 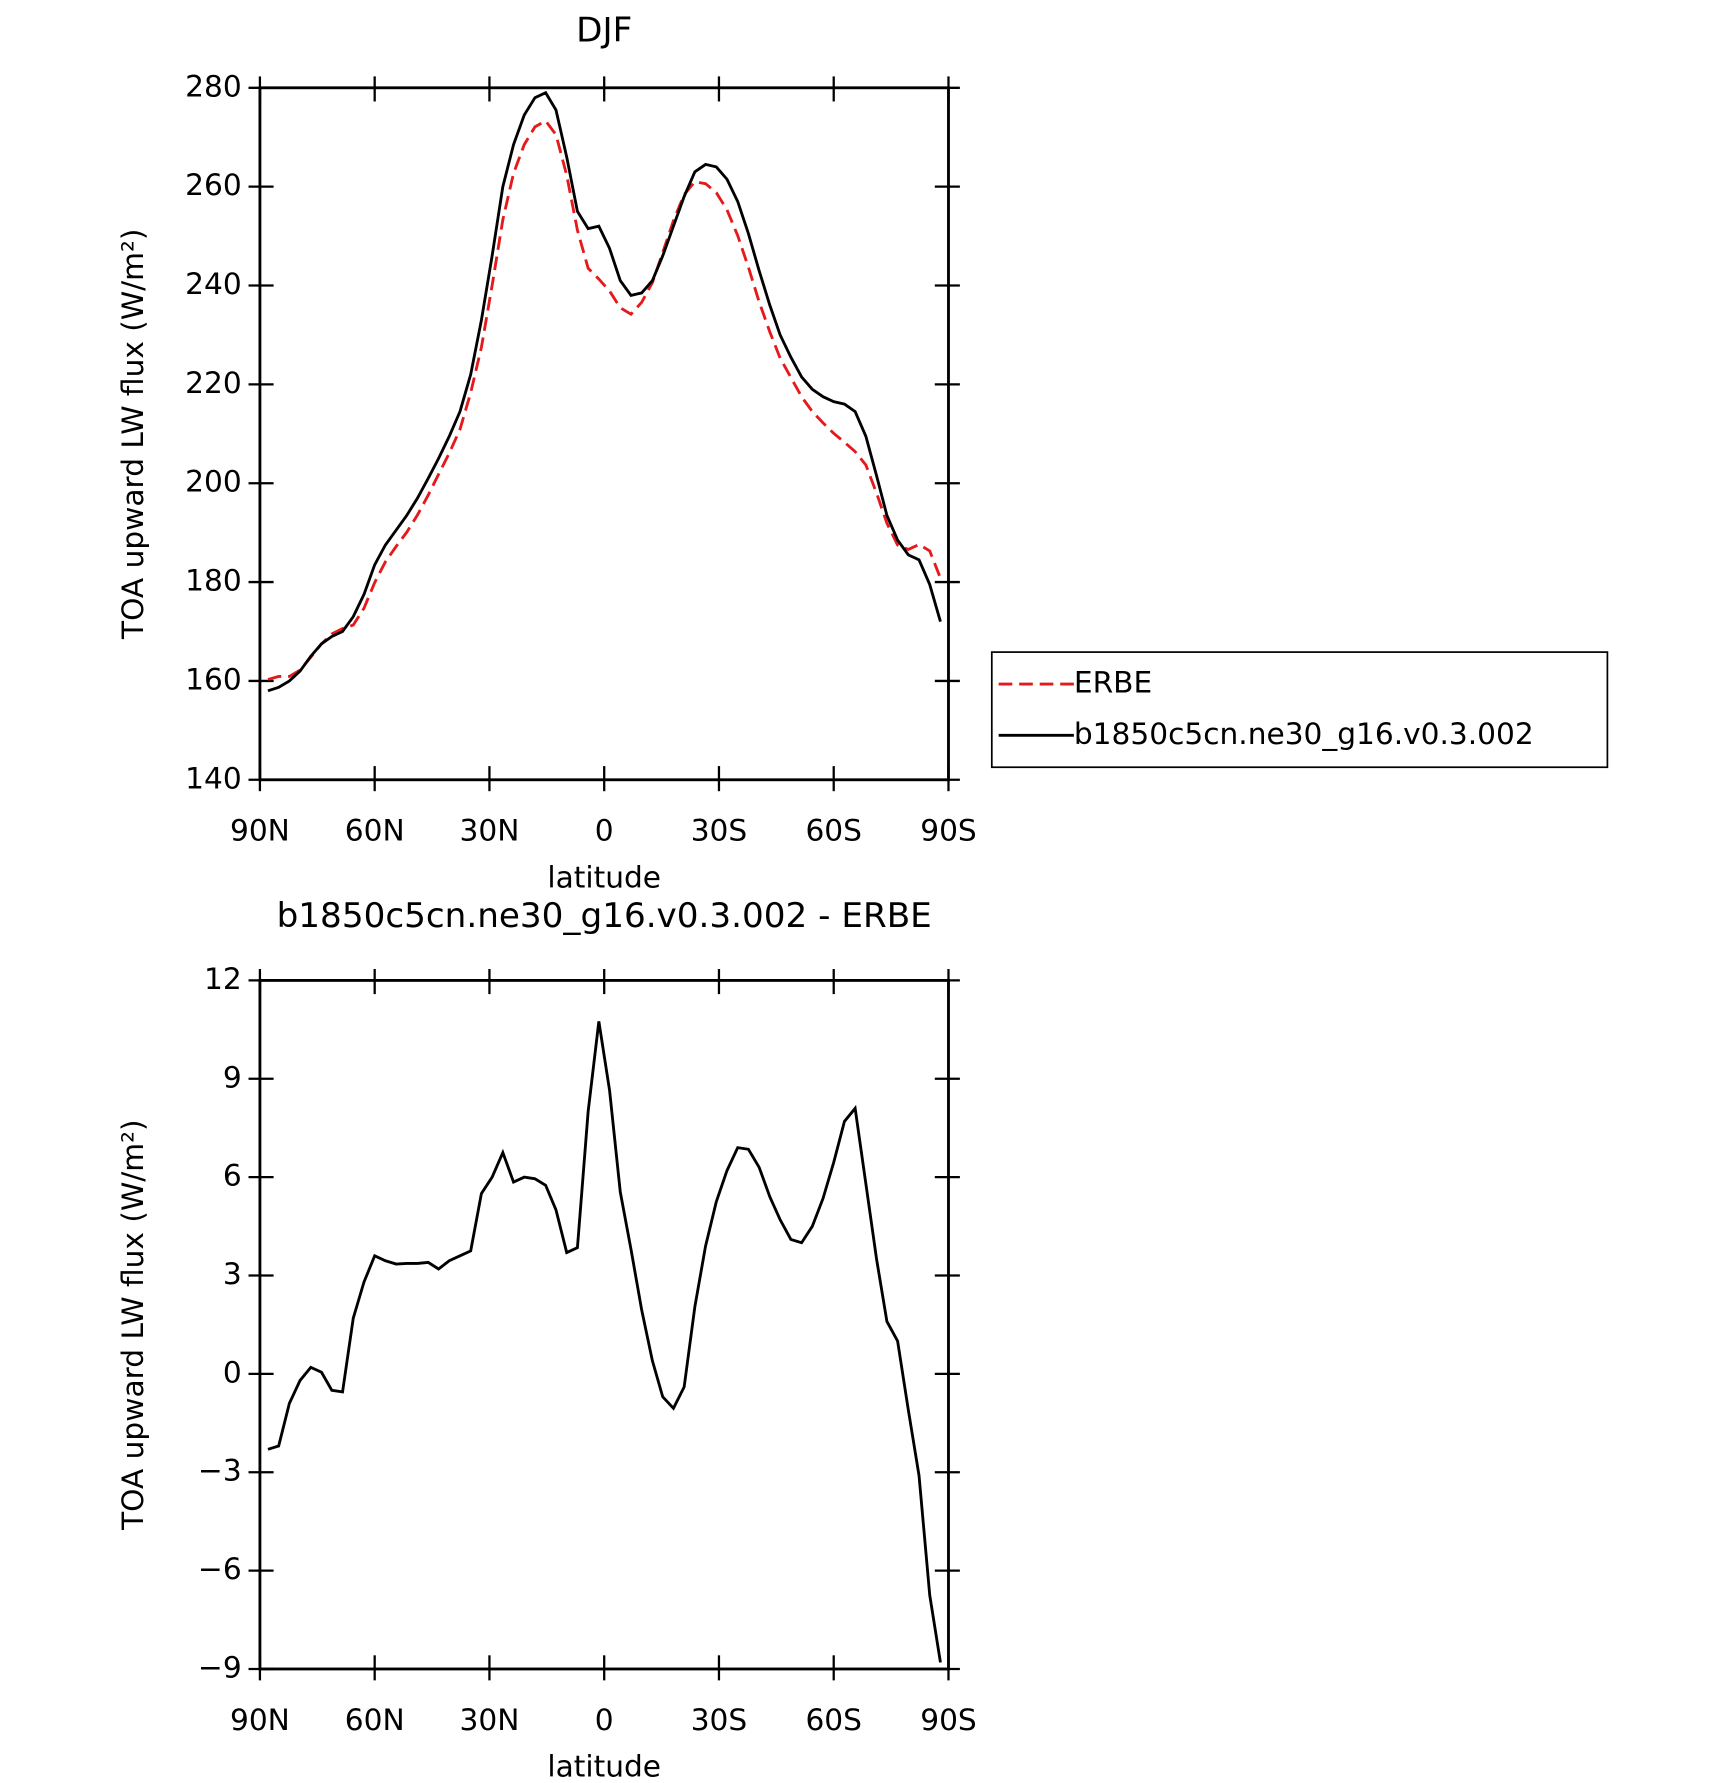 What do you see at coordinates (213, 184) in the screenshot?
I see `y-tick-label: 260` at bounding box center [213, 184].